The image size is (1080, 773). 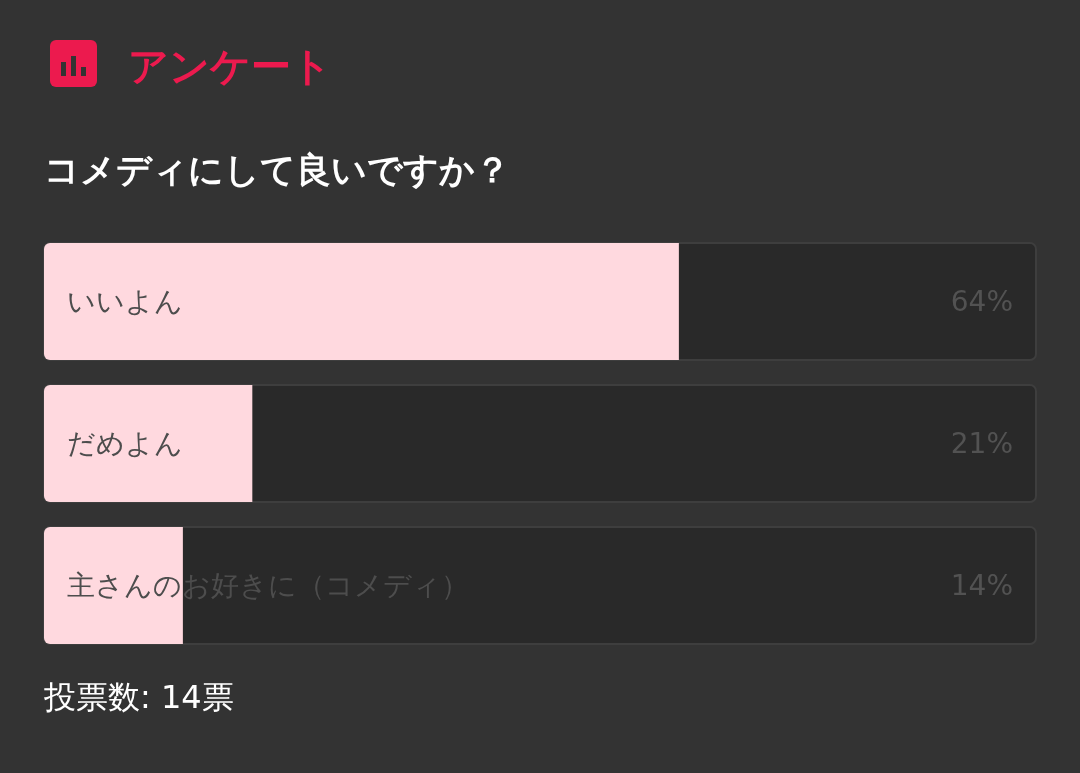 What do you see at coordinates (230, 66) in the screenshot?
I see `title: アンケート` at bounding box center [230, 66].